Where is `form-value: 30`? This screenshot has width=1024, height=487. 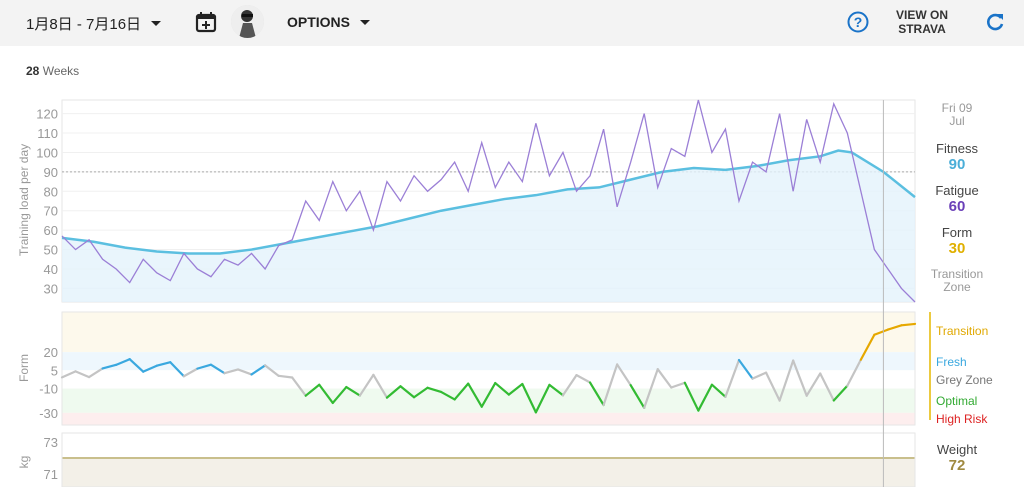
form-value: 30 is located at coordinates (957, 248).